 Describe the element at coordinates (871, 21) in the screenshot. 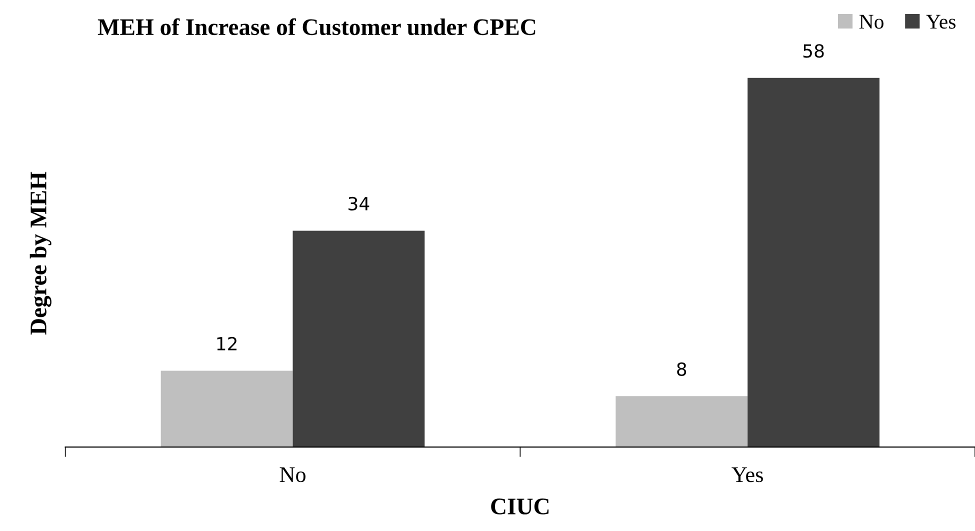

I see `legend-label: No` at that location.